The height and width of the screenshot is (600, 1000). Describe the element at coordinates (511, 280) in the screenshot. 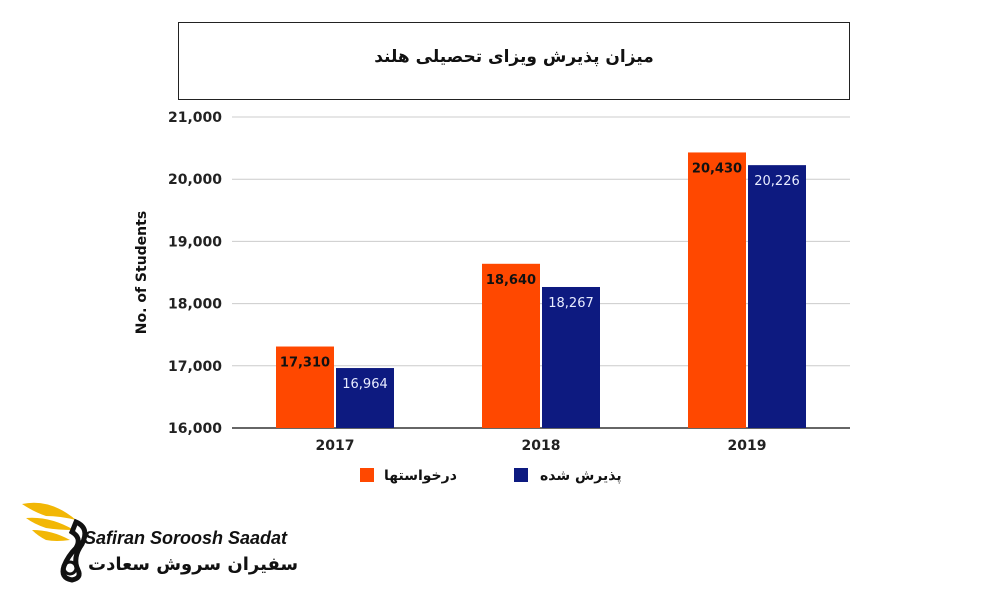

I see `data-label: 18,640` at that location.